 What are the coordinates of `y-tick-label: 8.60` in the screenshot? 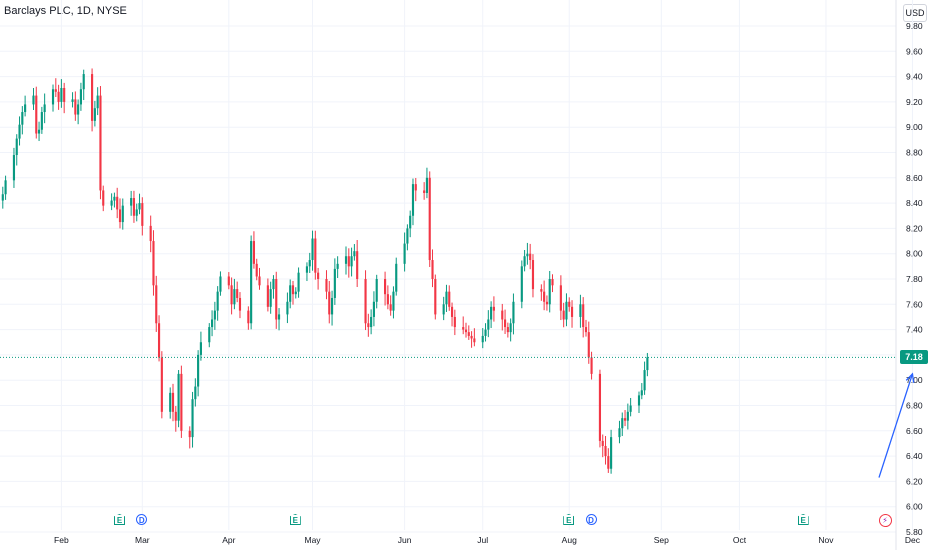 It's located at (914, 178).